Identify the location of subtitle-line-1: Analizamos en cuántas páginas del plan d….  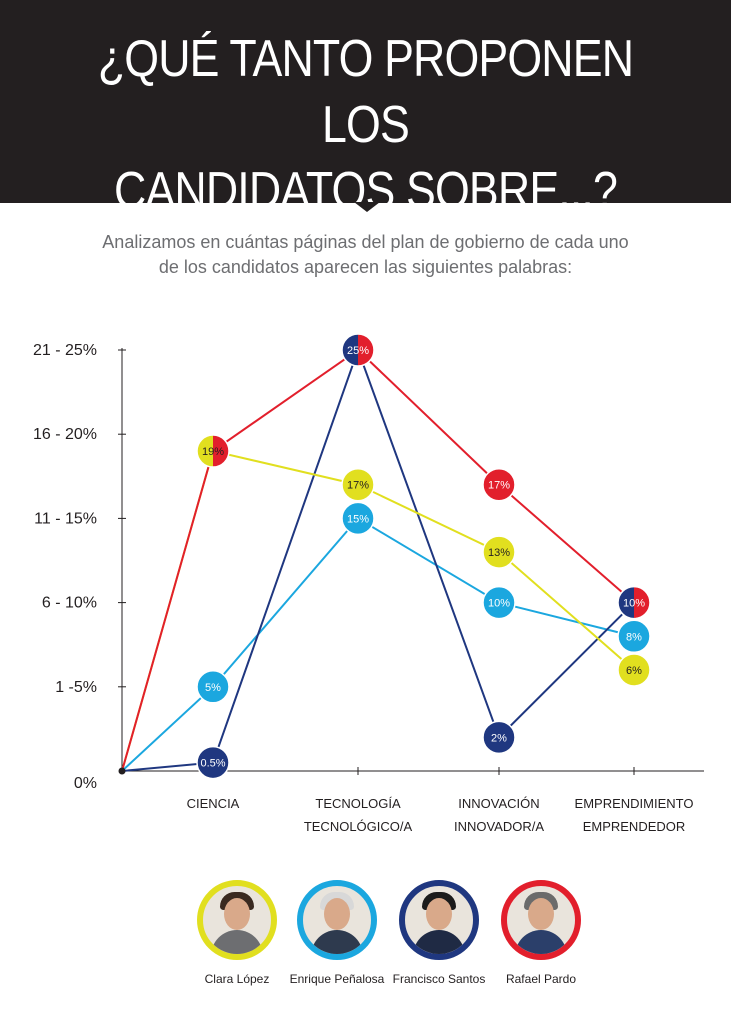
(365, 242).